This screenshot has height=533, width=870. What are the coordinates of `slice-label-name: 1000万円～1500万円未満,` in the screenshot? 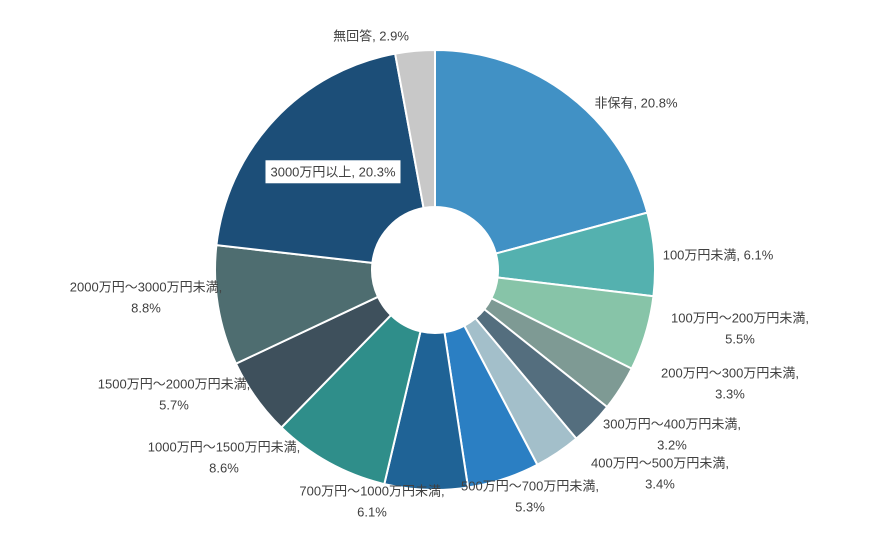 It's located at (224, 447).